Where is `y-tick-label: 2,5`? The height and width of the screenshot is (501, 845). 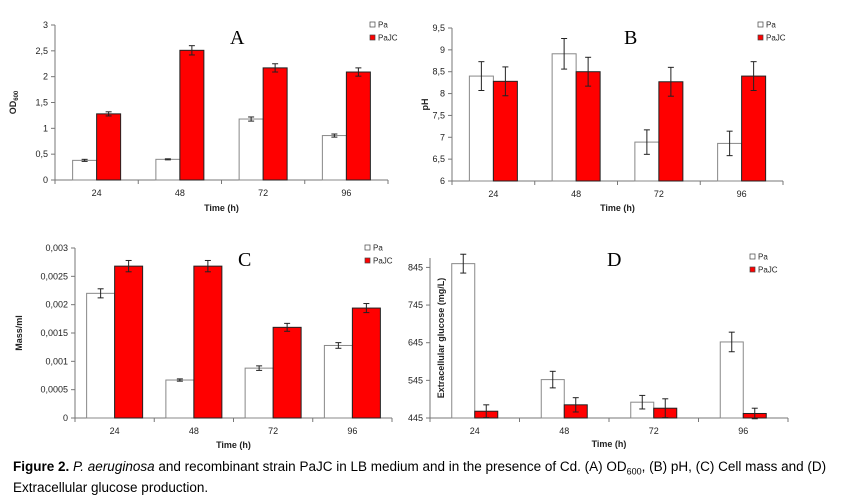 y-tick-label: 2,5 is located at coordinates (41, 51).